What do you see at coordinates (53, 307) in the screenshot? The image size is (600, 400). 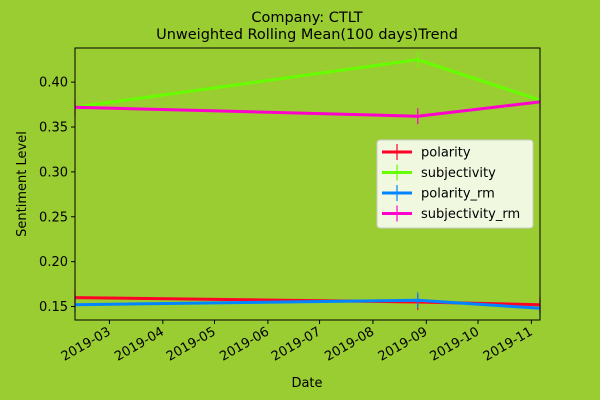 I see `y-tick-label: 0.15` at bounding box center [53, 307].